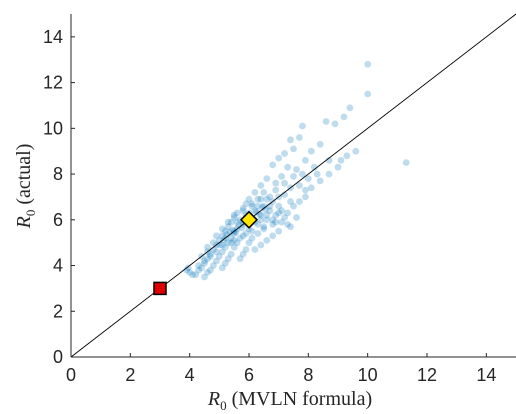 Image resolution: width=516 pixels, height=414 pixels. I want to click on x-tick-label: 8, so click(308, 375).